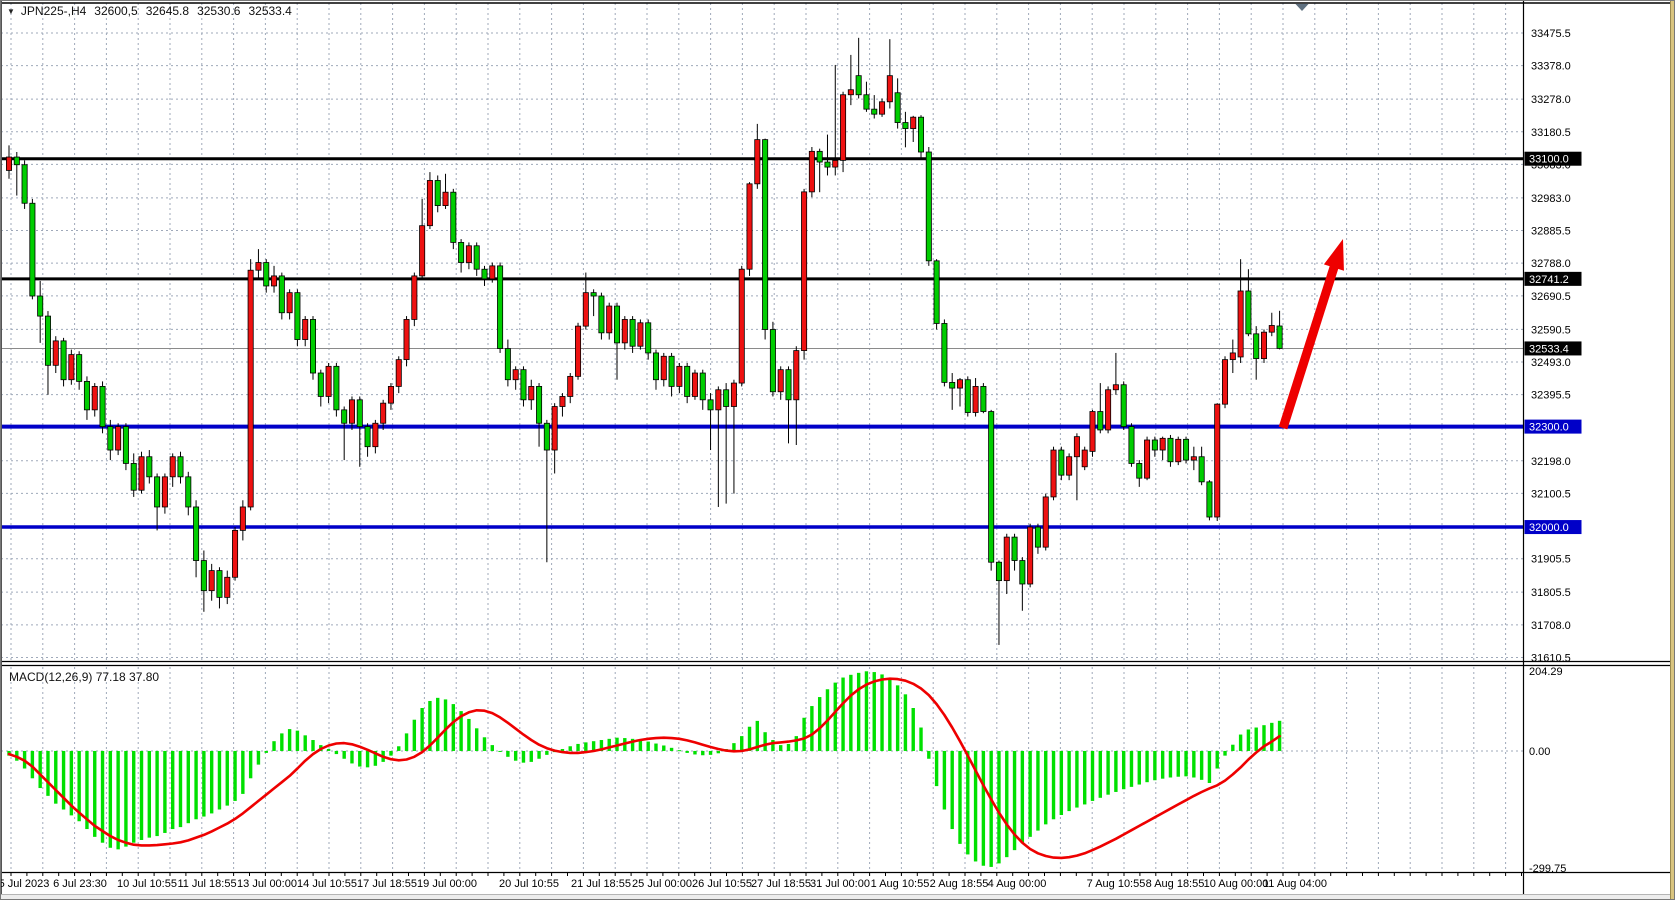 Image resolution: width=1675 pixels, height=900 pixels. What do you see at coordinates (959, 884) in the screenshot?
I see `time-axis-label: 2 Aug 18:55` at bounding box center [959, 884].